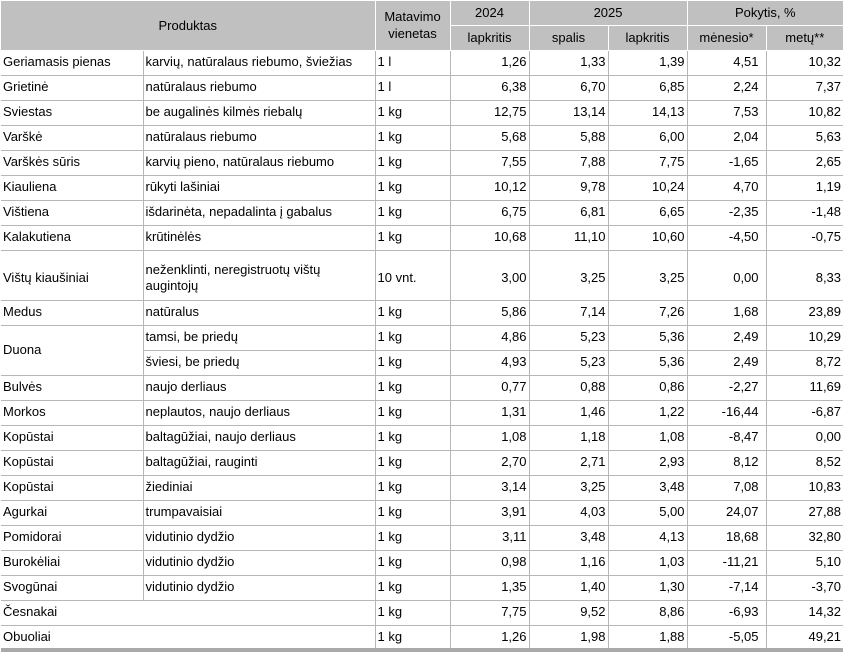 The height and width of the screenshot is (652, 845). I want to click on change-year-cell: 10,83, so click(804, 487).